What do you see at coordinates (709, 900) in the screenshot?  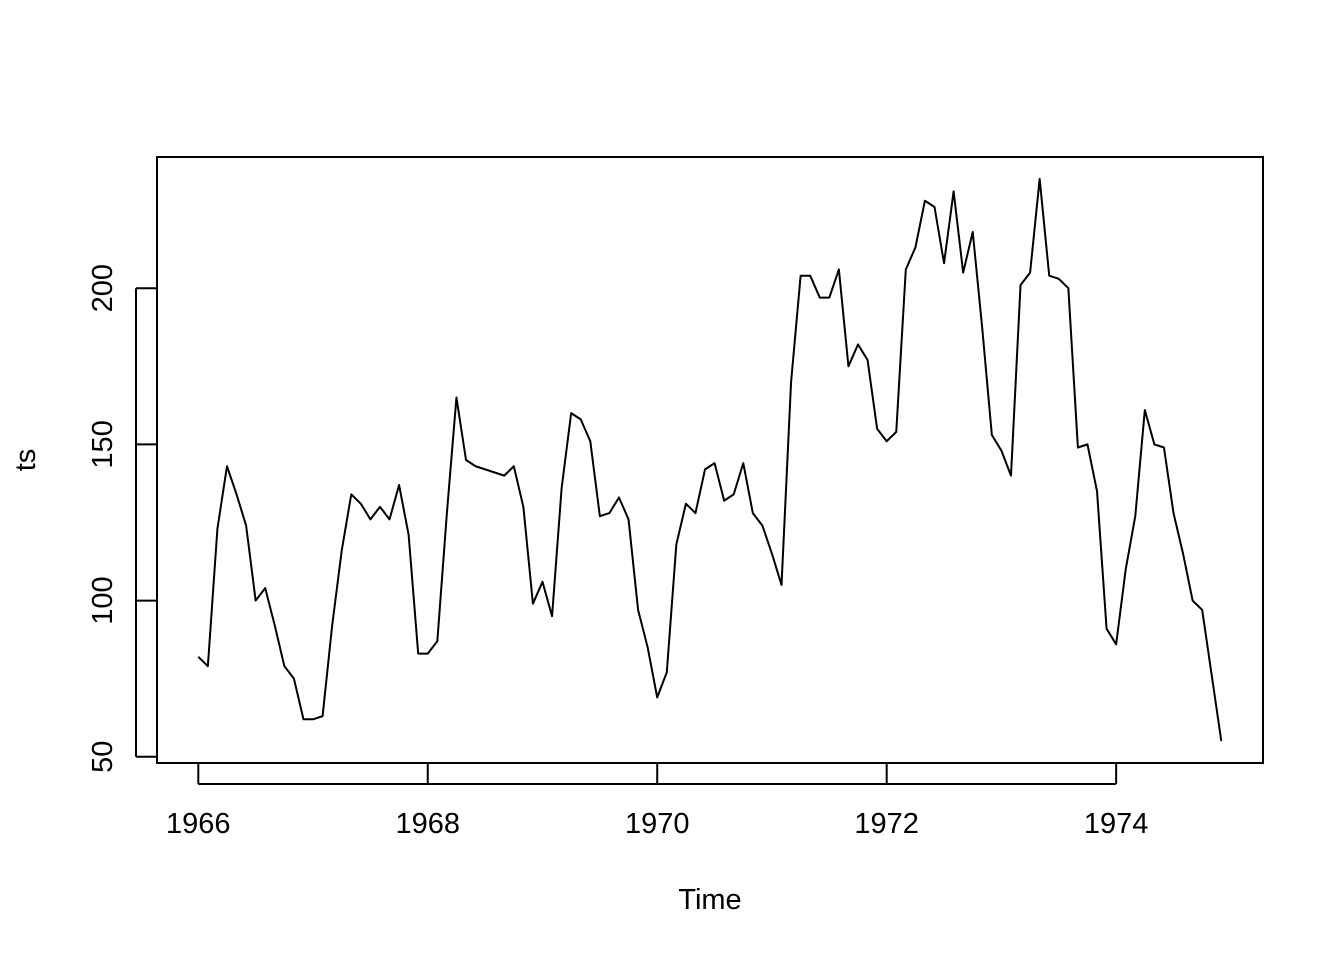 I see `x-axis-label: Time` at bounding box center [709, 900].